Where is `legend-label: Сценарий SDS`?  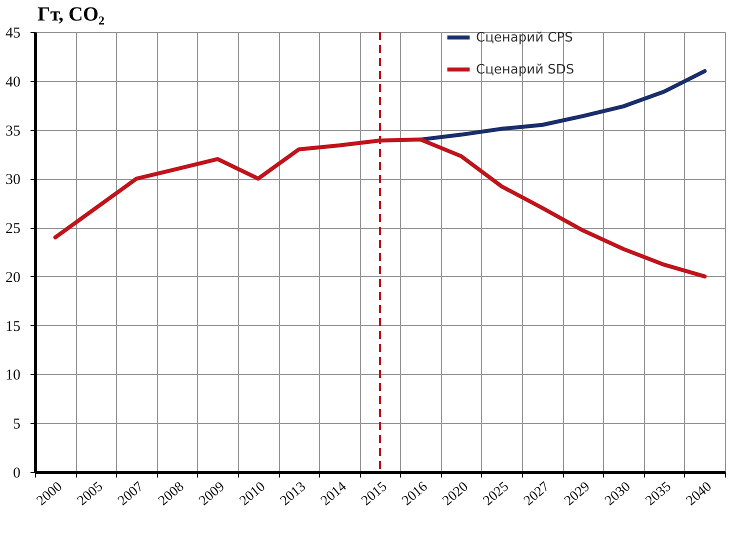
legend-label: Сценарий SDS is located at coordinates (525, 70).